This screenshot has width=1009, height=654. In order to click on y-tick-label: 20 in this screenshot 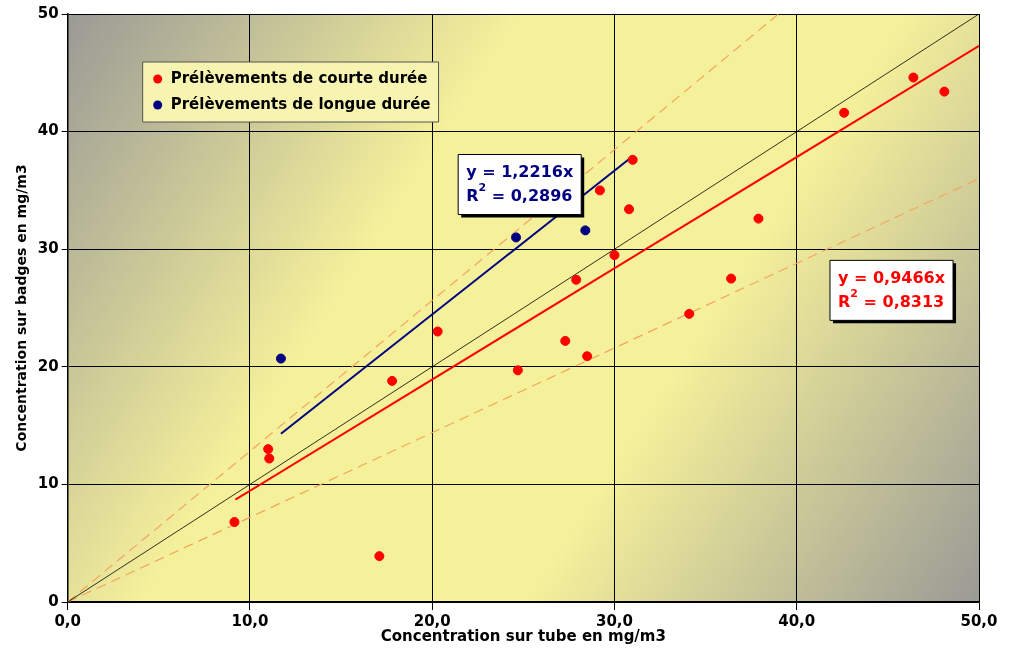, I will do `click(48, 365)`.